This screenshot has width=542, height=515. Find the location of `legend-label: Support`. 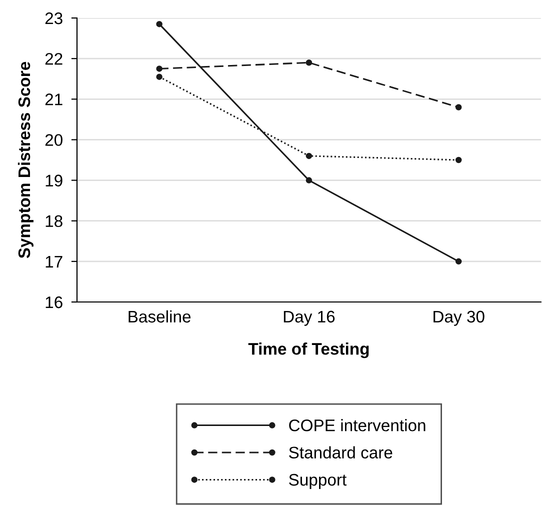

legend-label: Support is located at coordinates (318, 481).